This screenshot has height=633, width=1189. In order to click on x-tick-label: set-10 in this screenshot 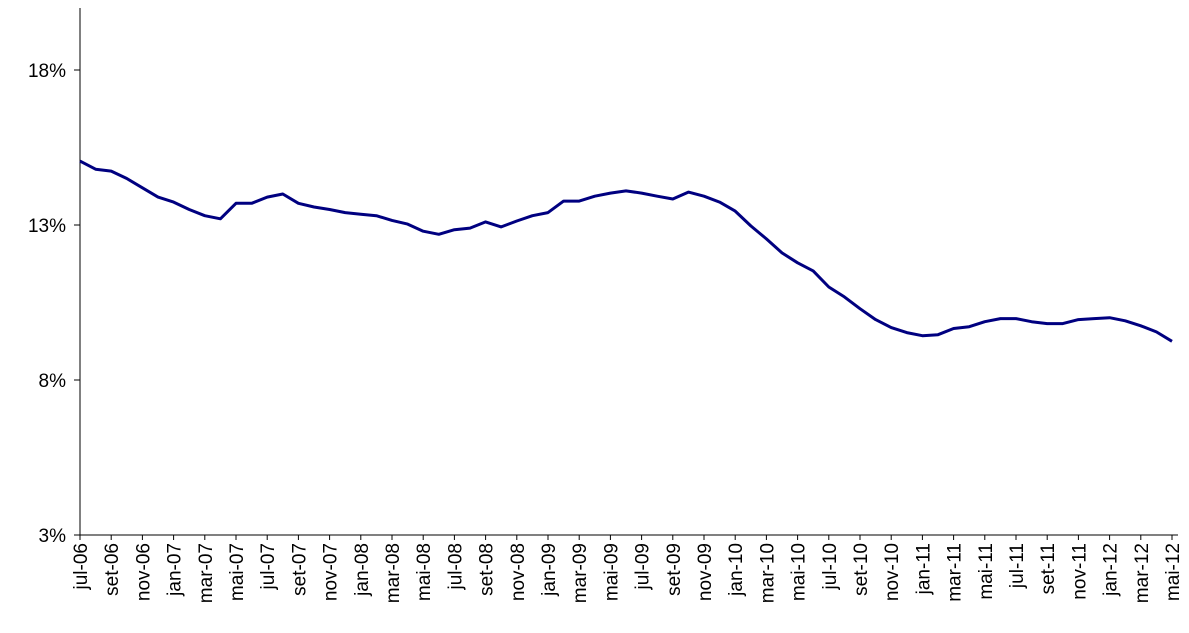, I will do `click(861, 569)`.